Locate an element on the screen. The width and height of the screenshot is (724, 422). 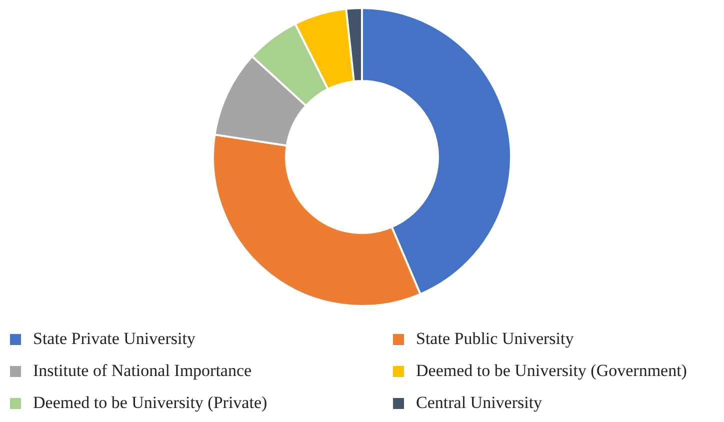
legend-label: Institute of National Importance is located at coordinates (142, 371).